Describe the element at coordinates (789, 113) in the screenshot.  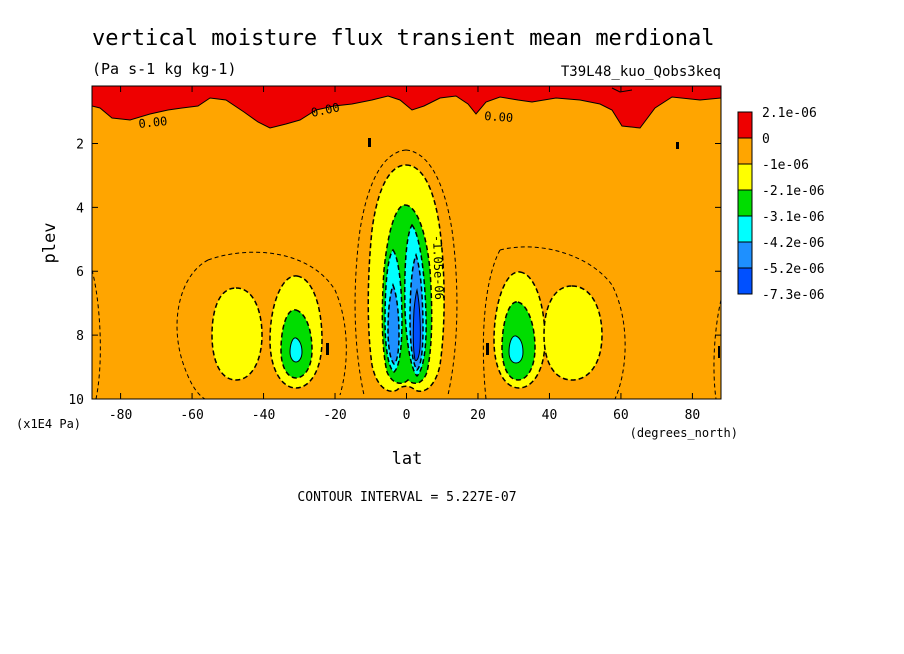
I see `colorbar-label: 2.1e-06` at that location.